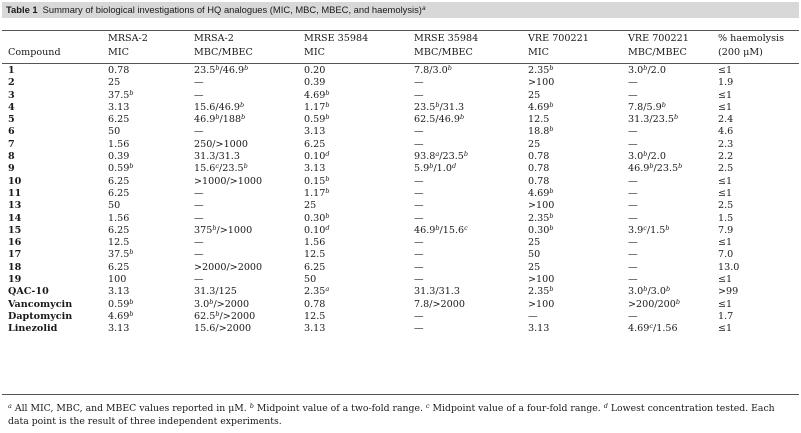  Describe the element at coordinates (396, 268) in the screenshot. I see `table-row: 18 6.25 >2000/>2000 6.25 — 25 — 13.0` at that location.